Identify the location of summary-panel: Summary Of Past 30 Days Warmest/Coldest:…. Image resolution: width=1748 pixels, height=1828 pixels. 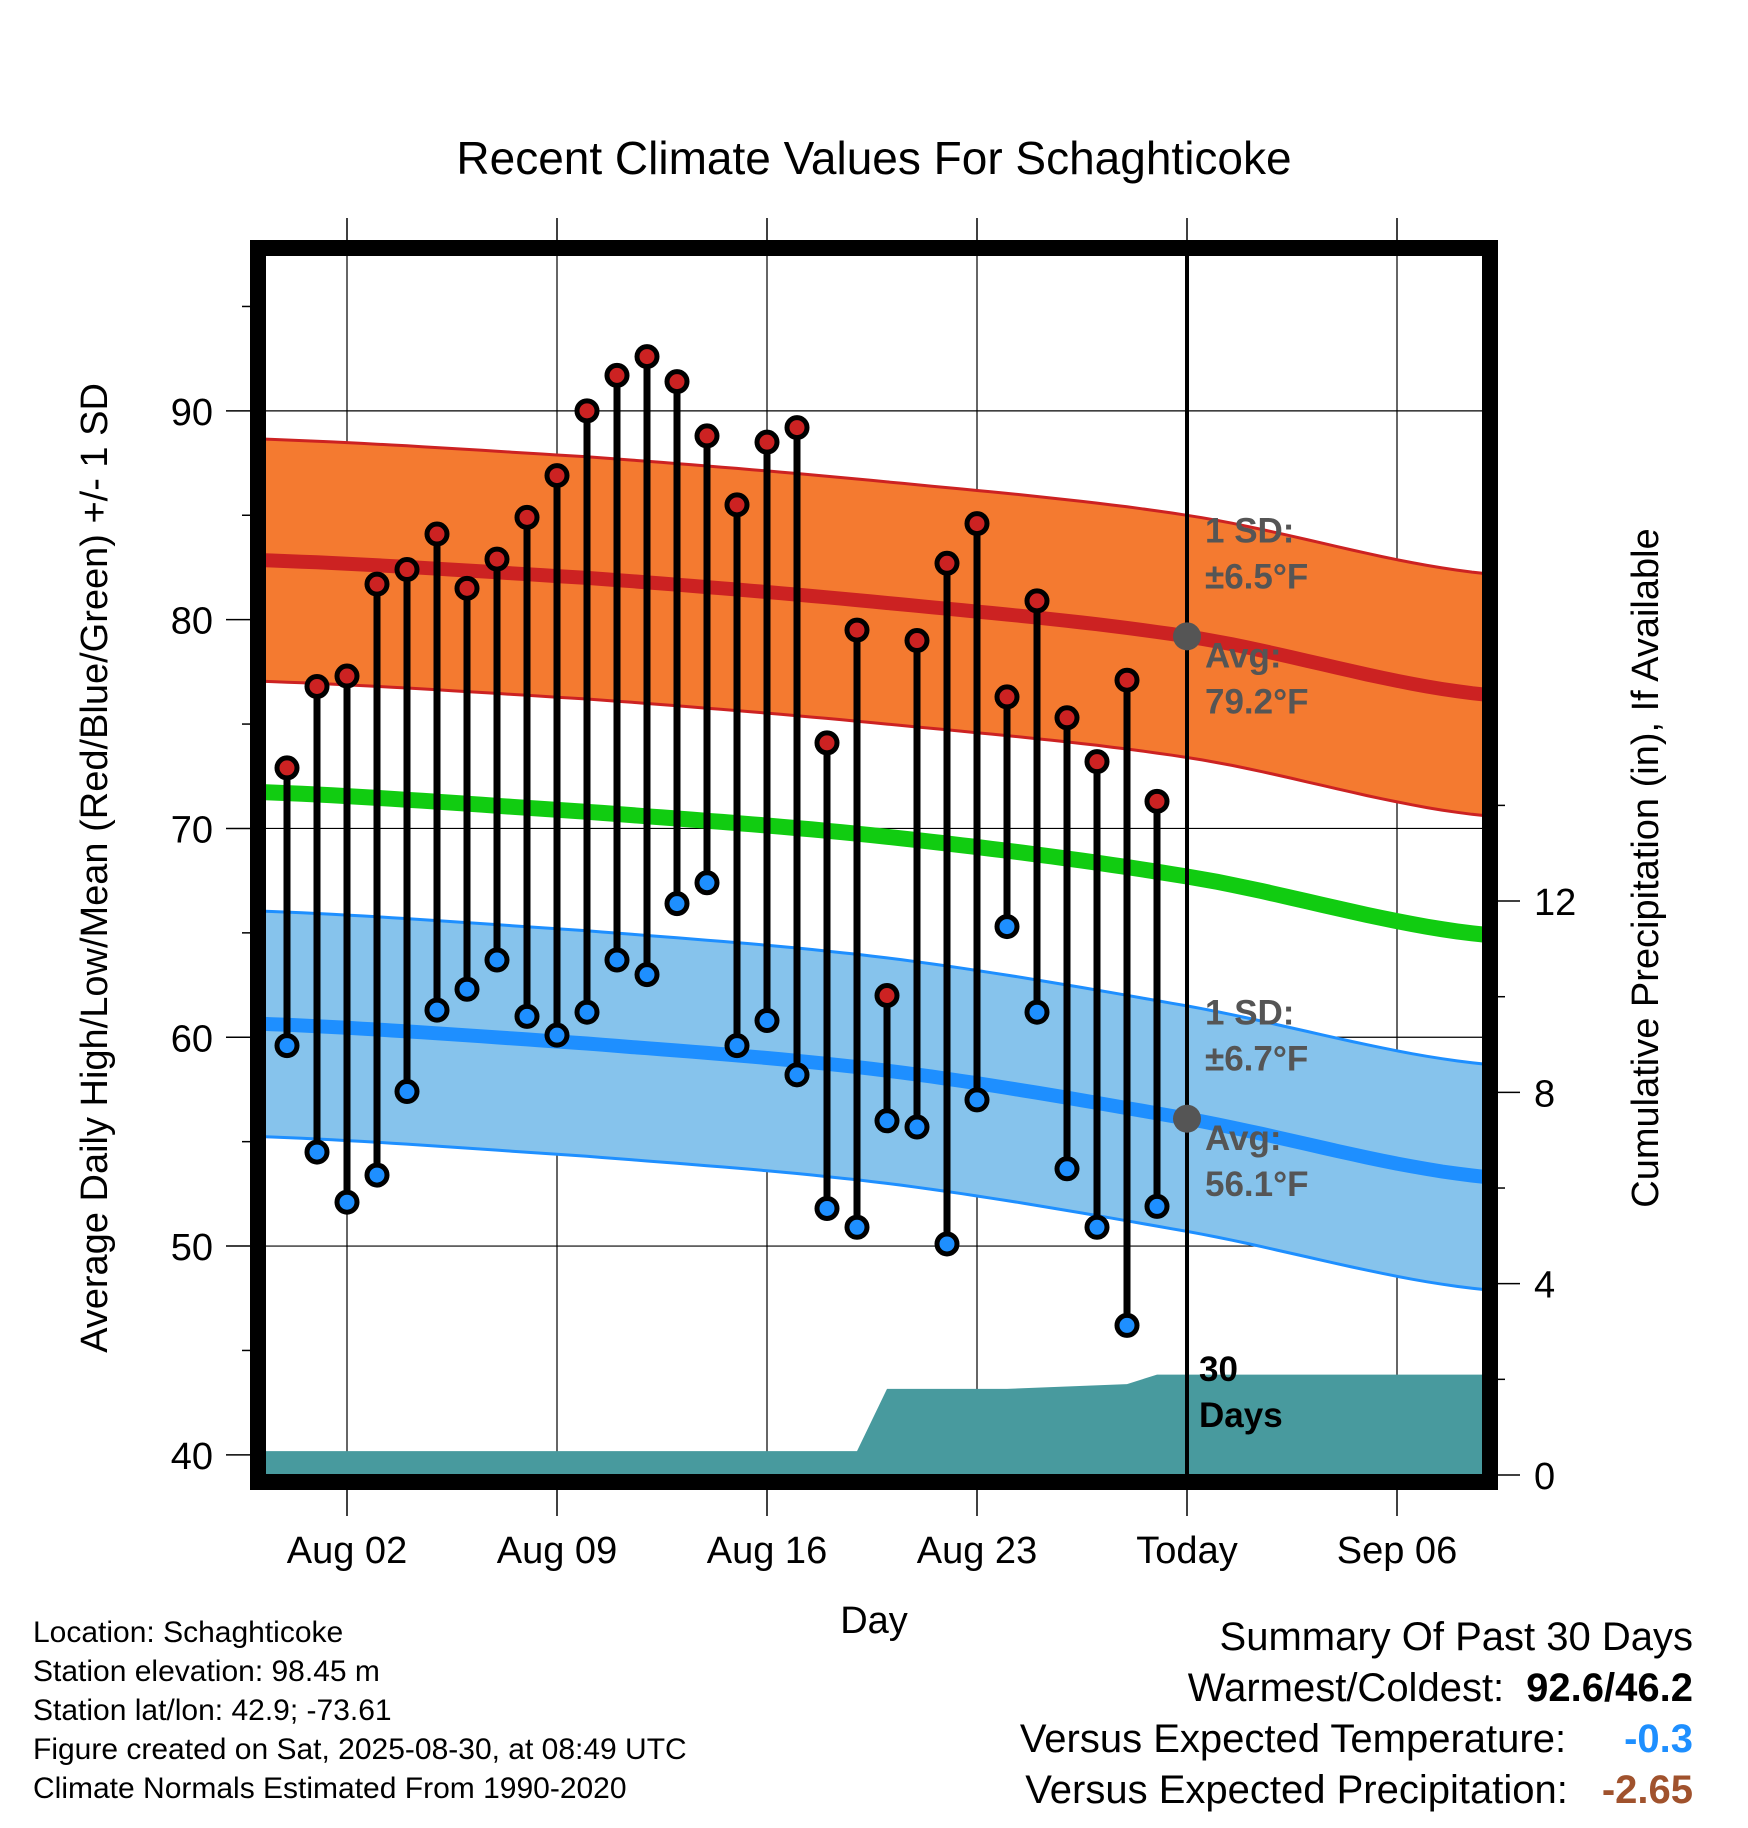
(1356, 1714).